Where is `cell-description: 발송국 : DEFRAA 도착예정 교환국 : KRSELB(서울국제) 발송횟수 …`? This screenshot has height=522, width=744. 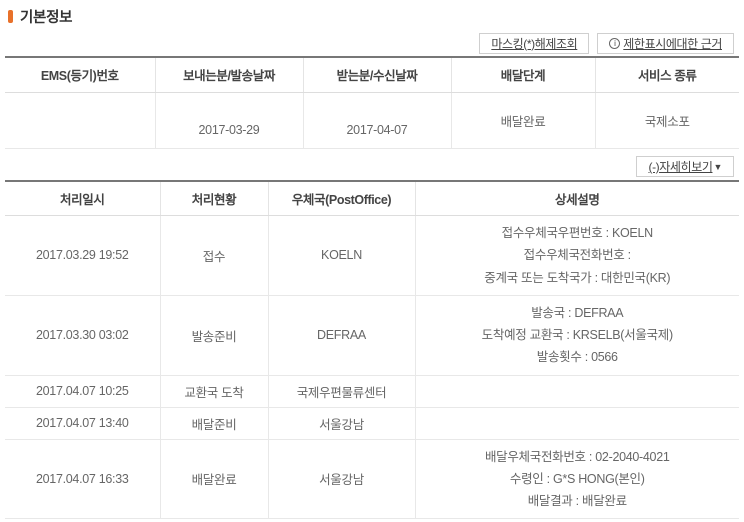 cell-description: 발송국 : DEFRAA 도착예정 교환국 : KRSELB(서울국제) 발송횟수 … is located at coordinates (576, 335).